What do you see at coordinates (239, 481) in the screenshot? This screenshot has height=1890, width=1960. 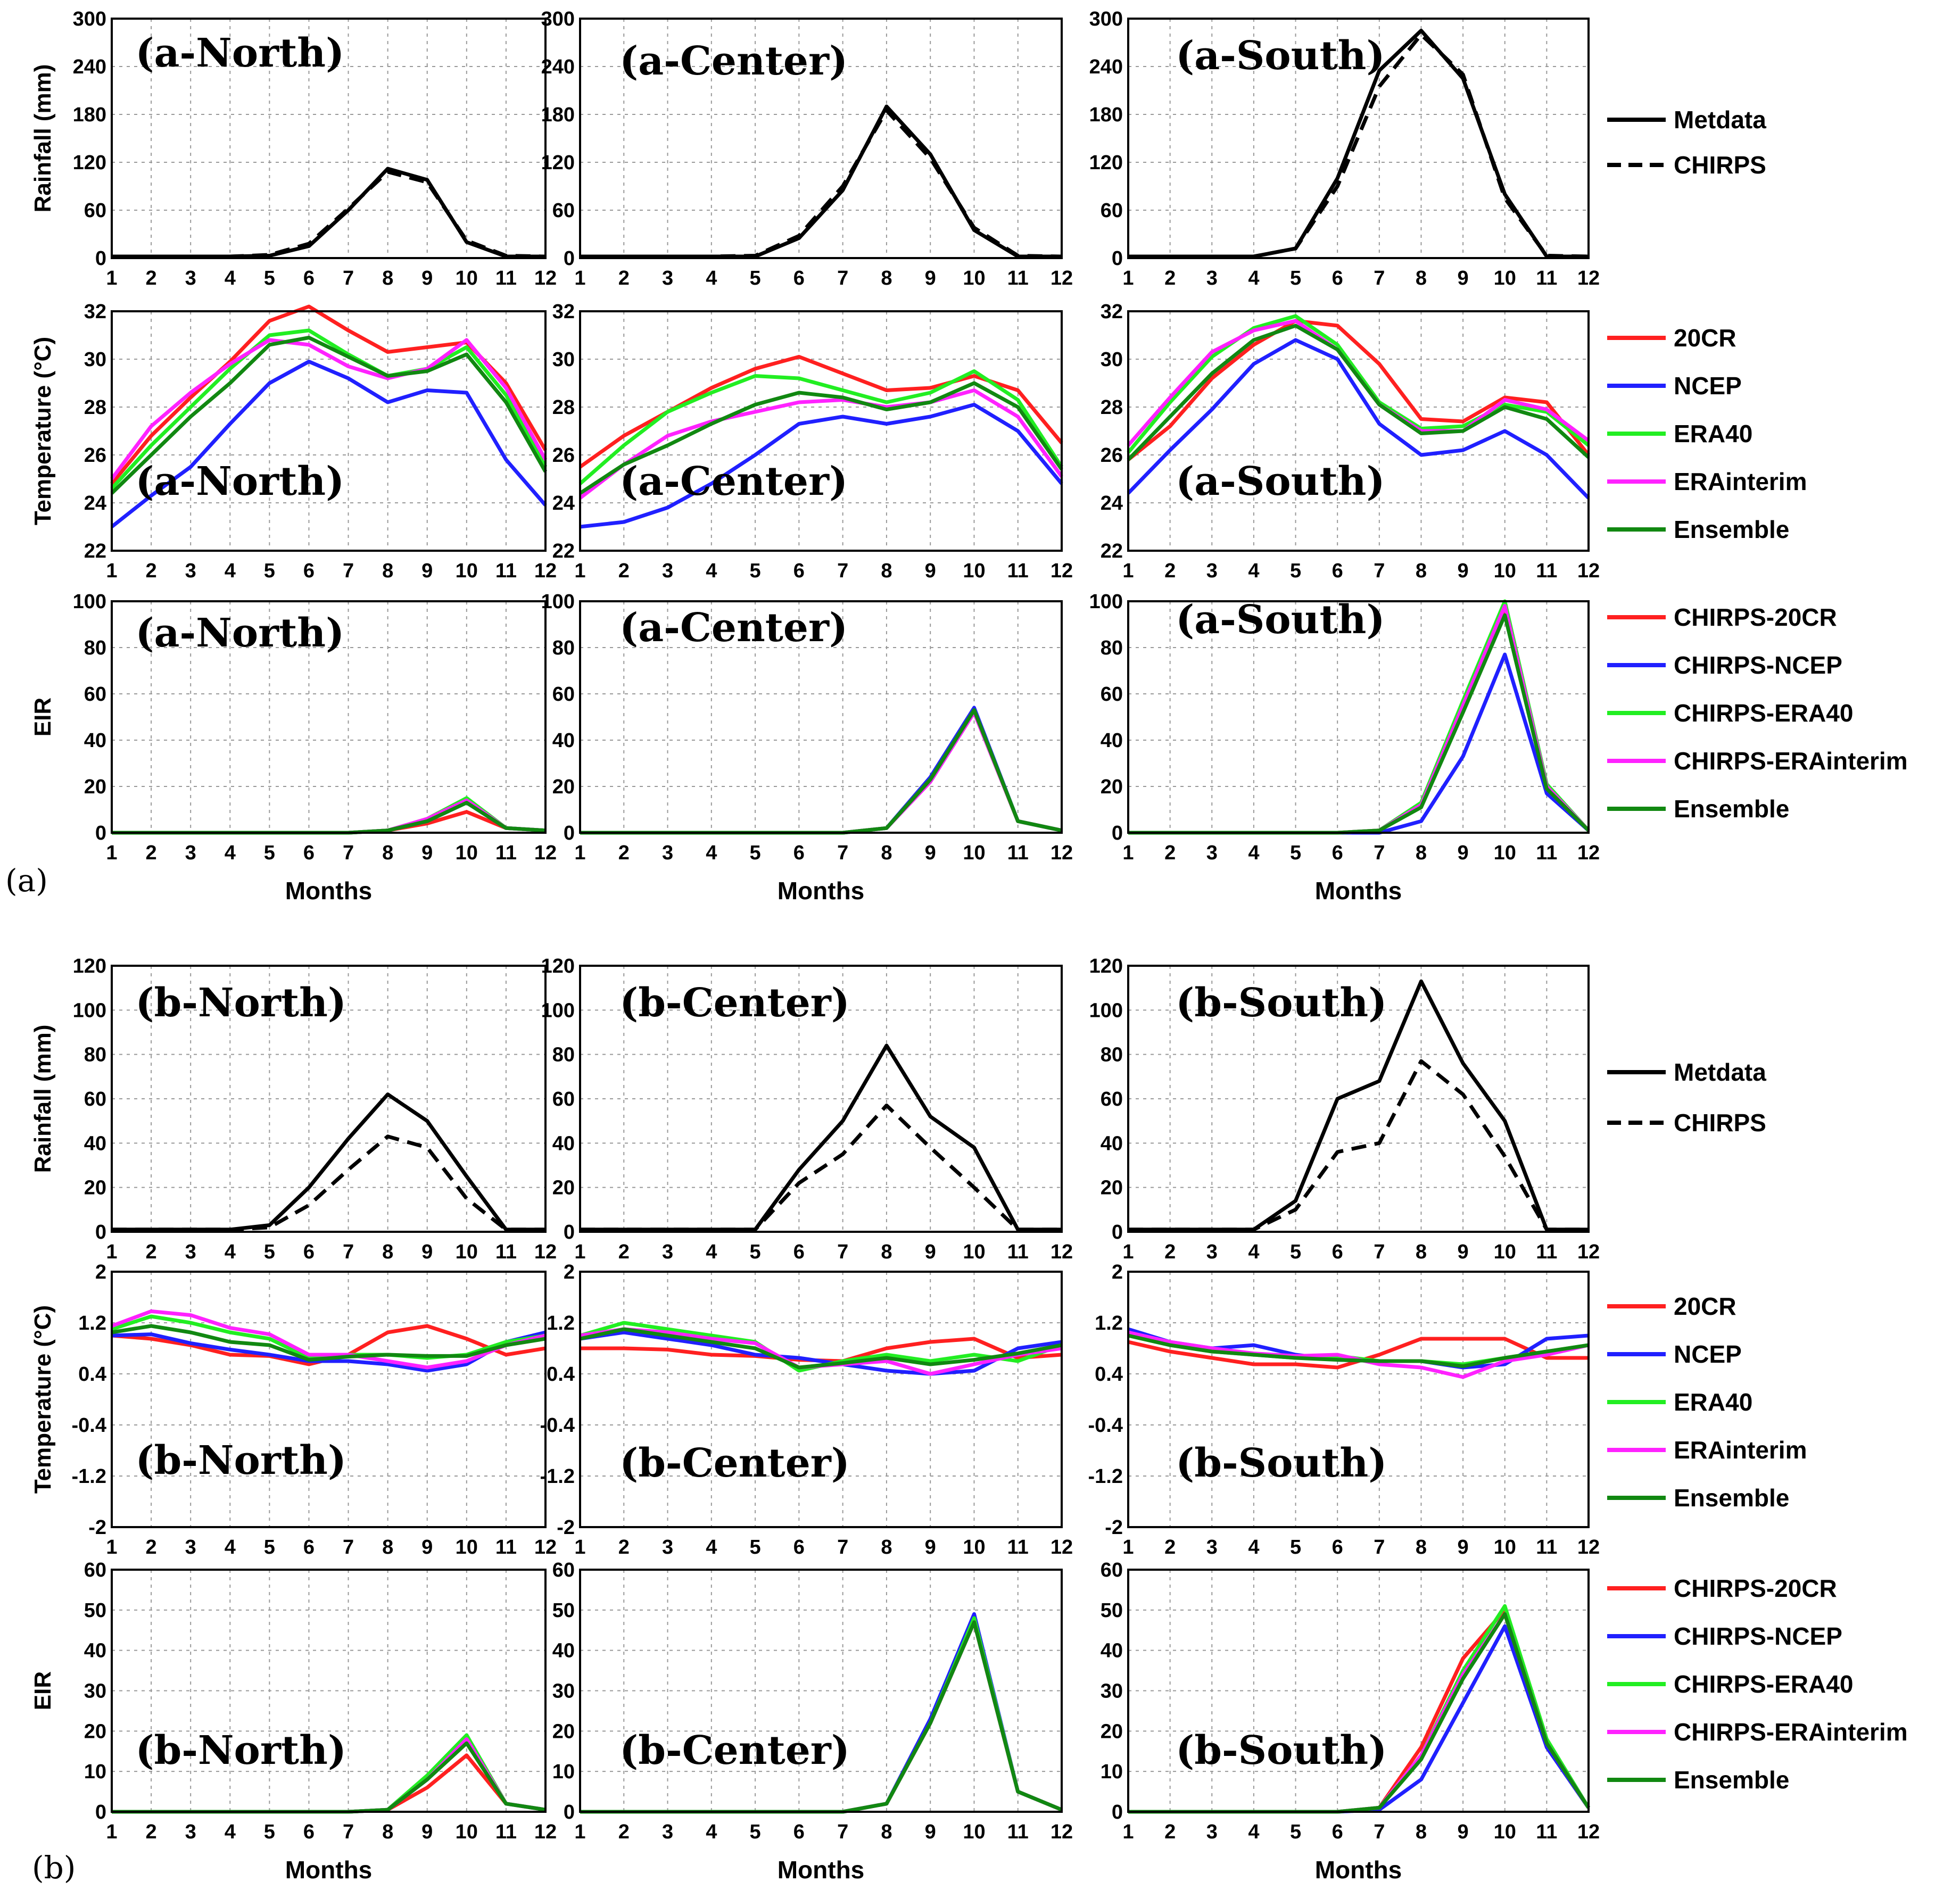 I see `panel-title: (a-North)` at bounding box center [239, 481].